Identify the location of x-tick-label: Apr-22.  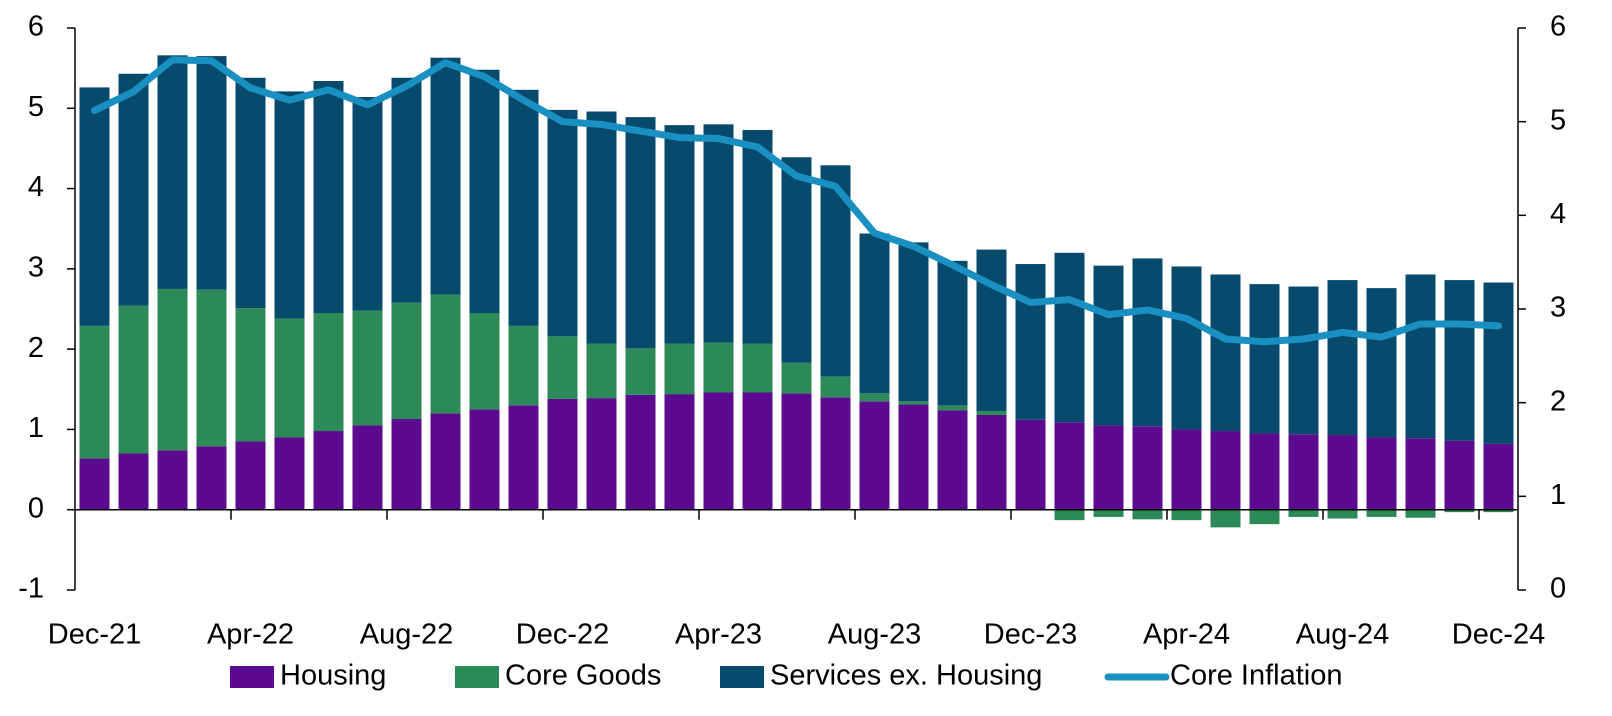
(250, 635).